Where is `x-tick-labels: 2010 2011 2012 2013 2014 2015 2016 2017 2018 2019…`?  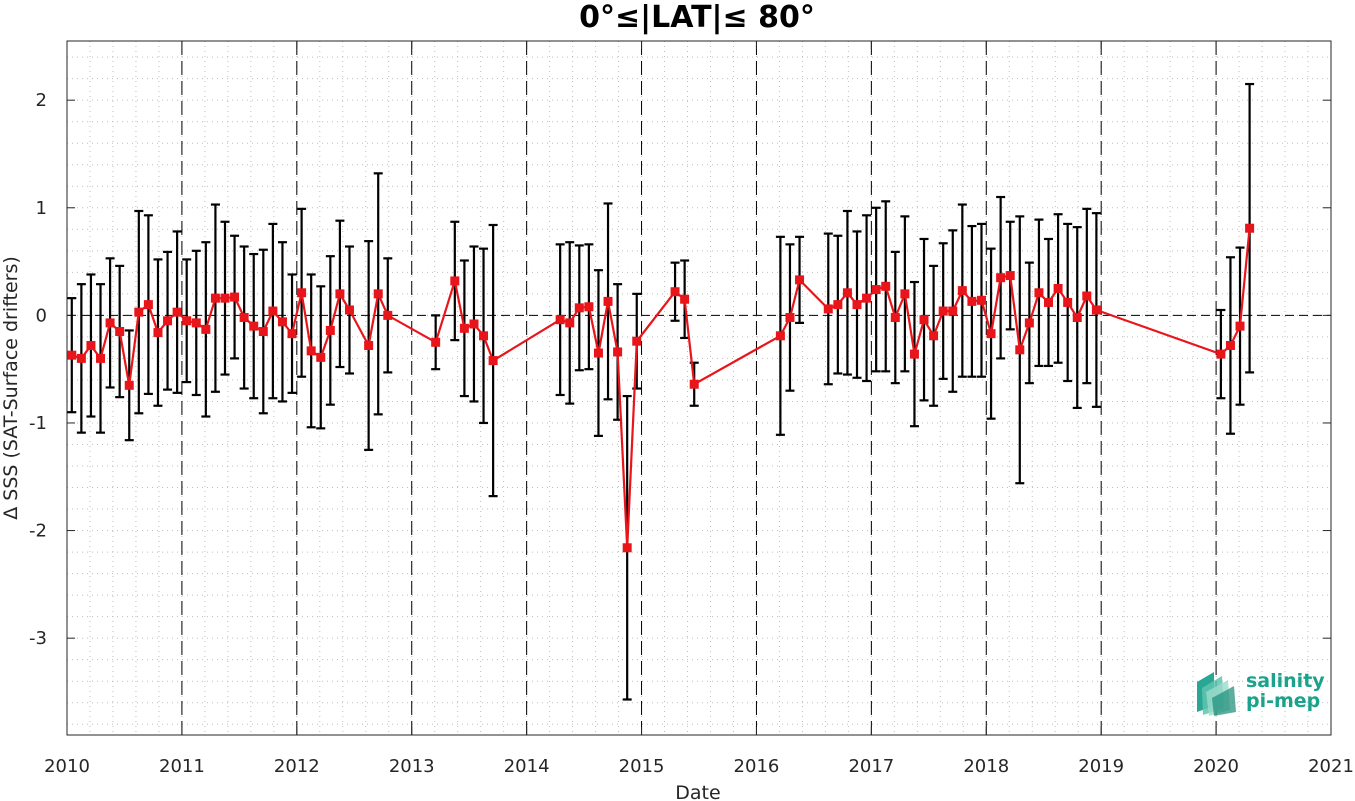 x-tick-labels: 2010 2011 2012 2013 2014 2015 2016 2017 2018 2019… is located at coordinates (699, 766).